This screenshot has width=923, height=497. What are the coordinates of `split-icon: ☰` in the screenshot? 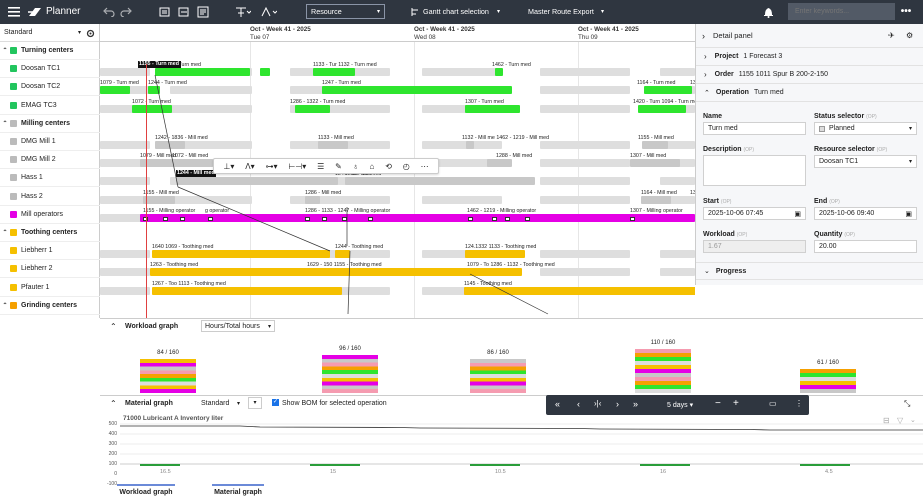 It's located at (321, 166).